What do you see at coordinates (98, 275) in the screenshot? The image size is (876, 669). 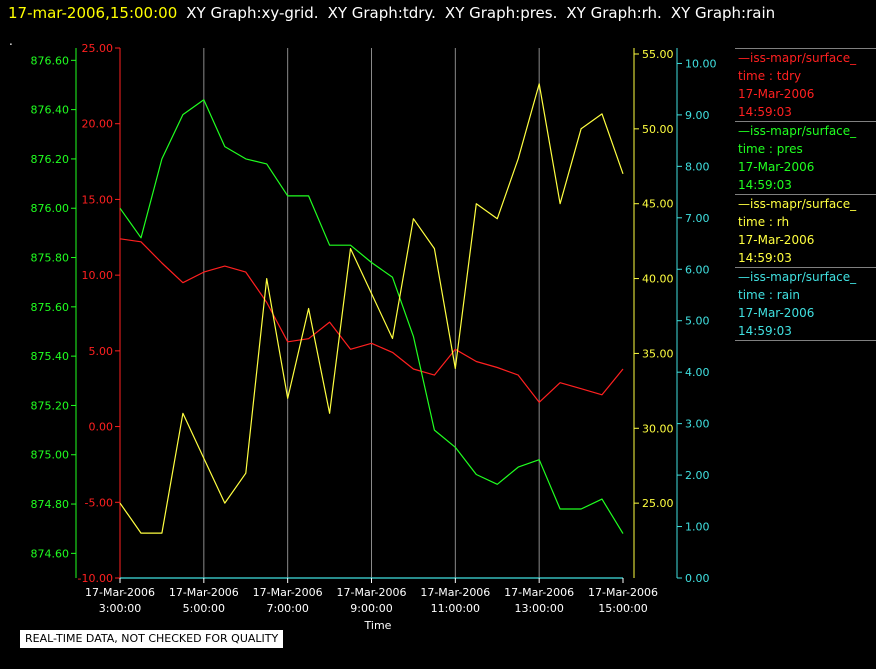 I see `tdry-tick-label: 10.00` at bounding box center [98, 275].